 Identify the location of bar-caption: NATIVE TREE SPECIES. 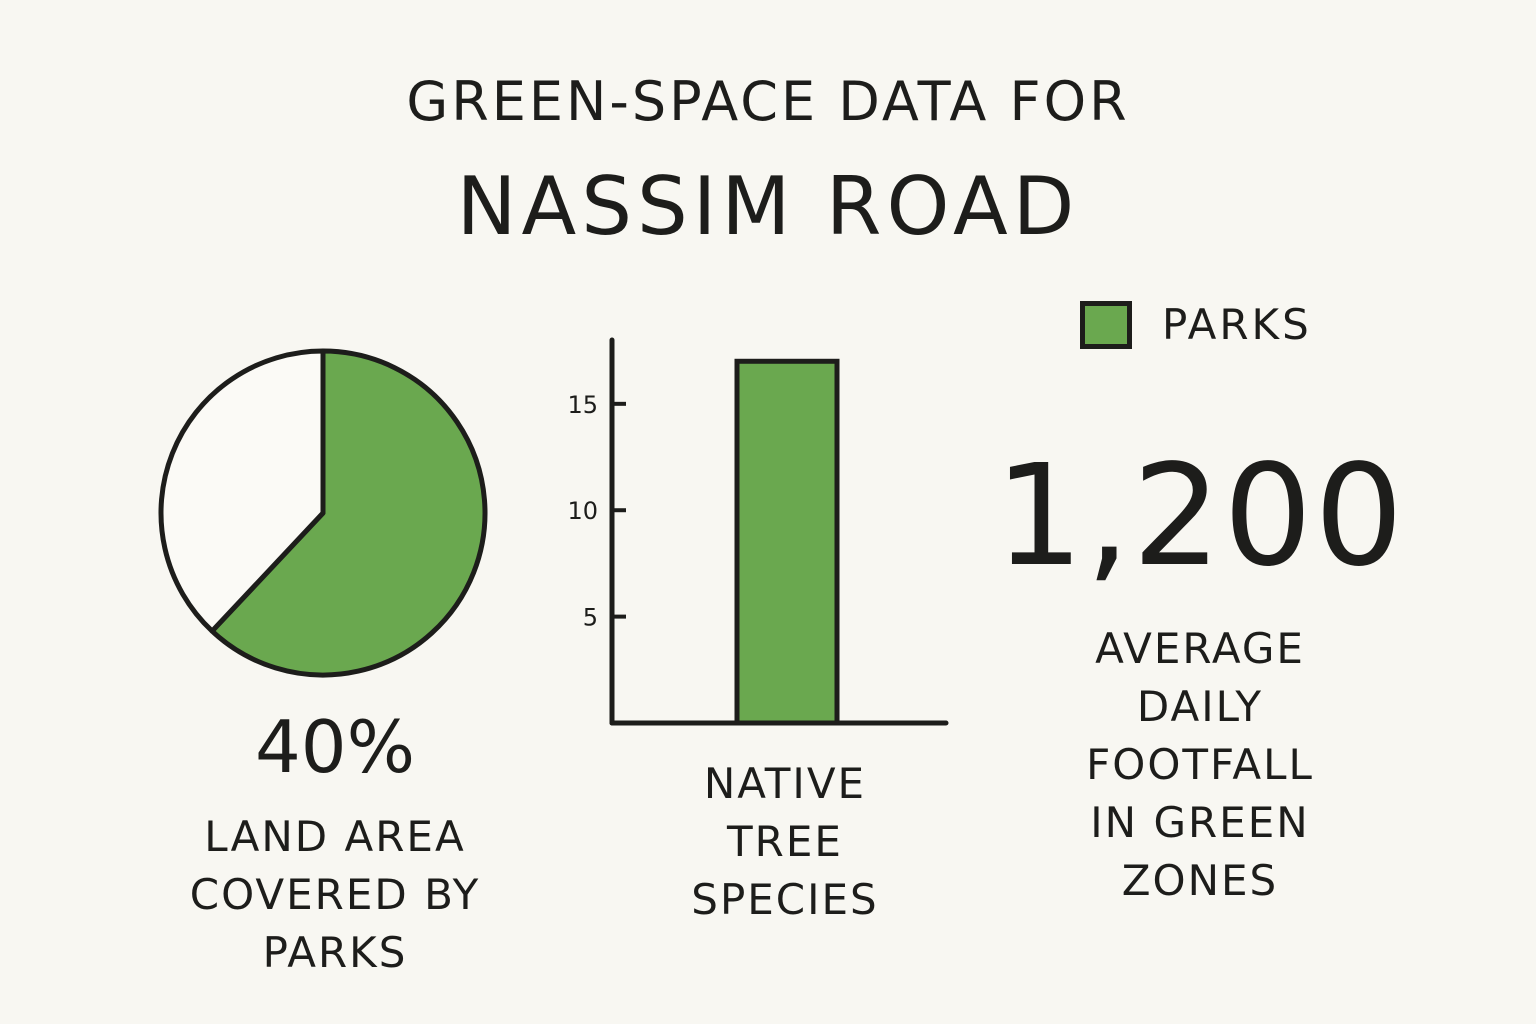
(785, 841).